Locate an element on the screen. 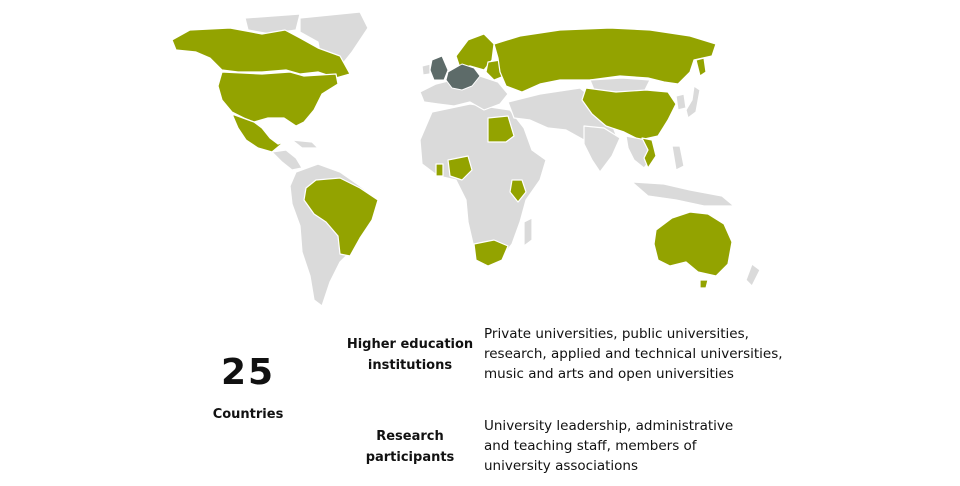  region-caribbean is located at coordinates (305, 144).